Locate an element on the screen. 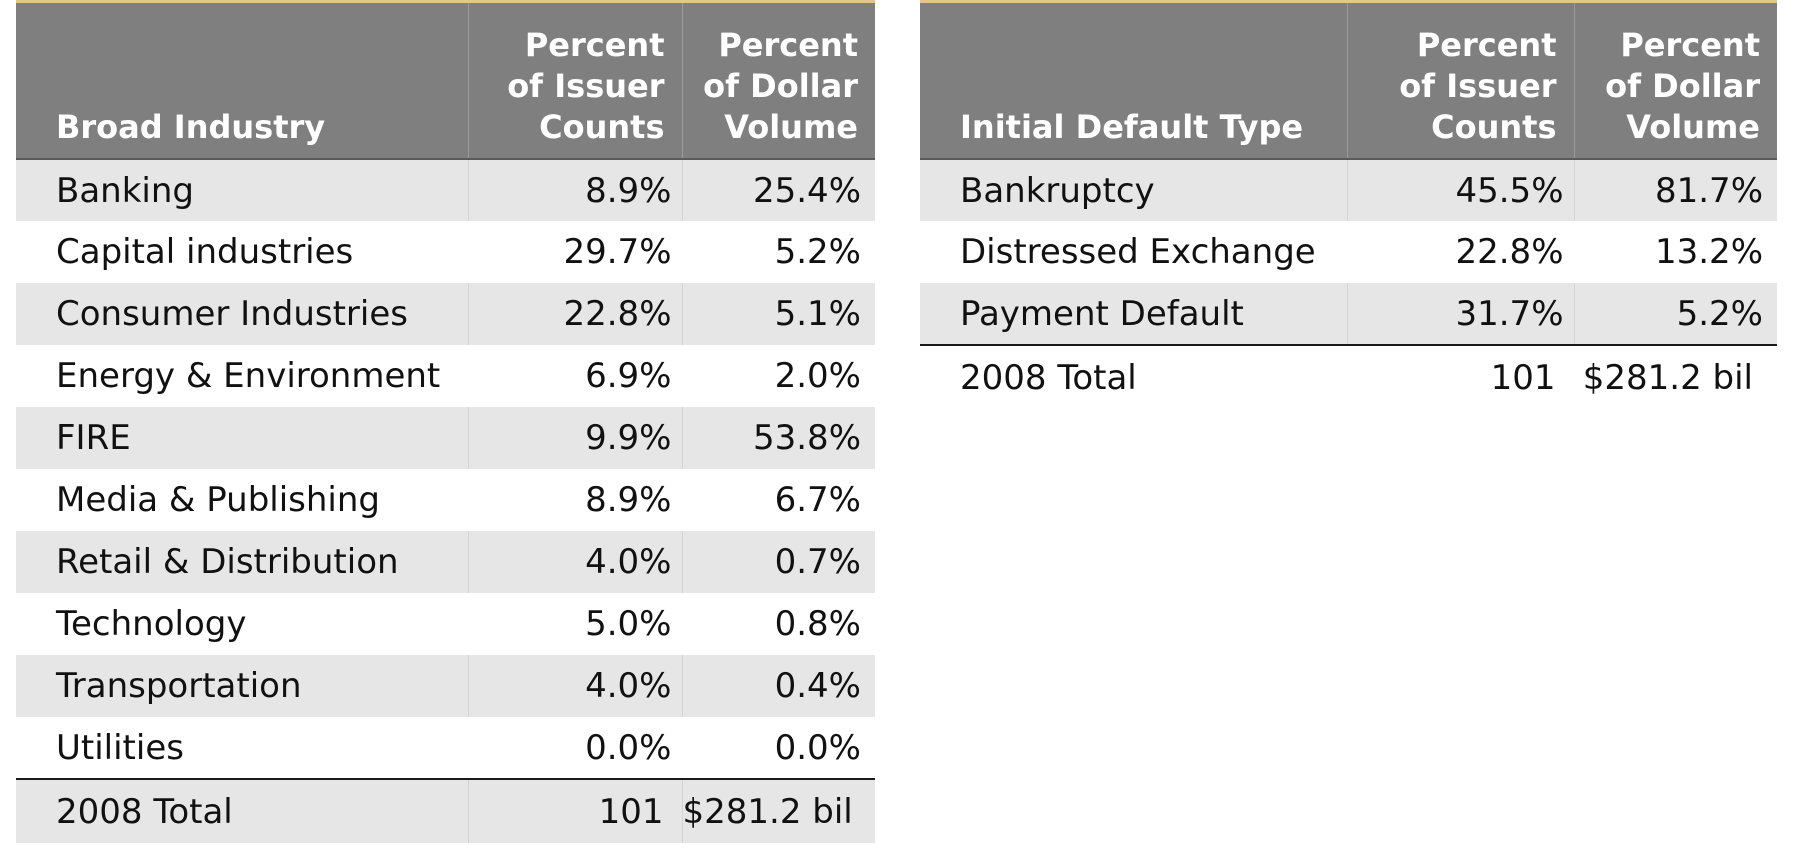 The image size is (1802, 852). default-type-label: Payment Default is located at coordinates (1133, 314).